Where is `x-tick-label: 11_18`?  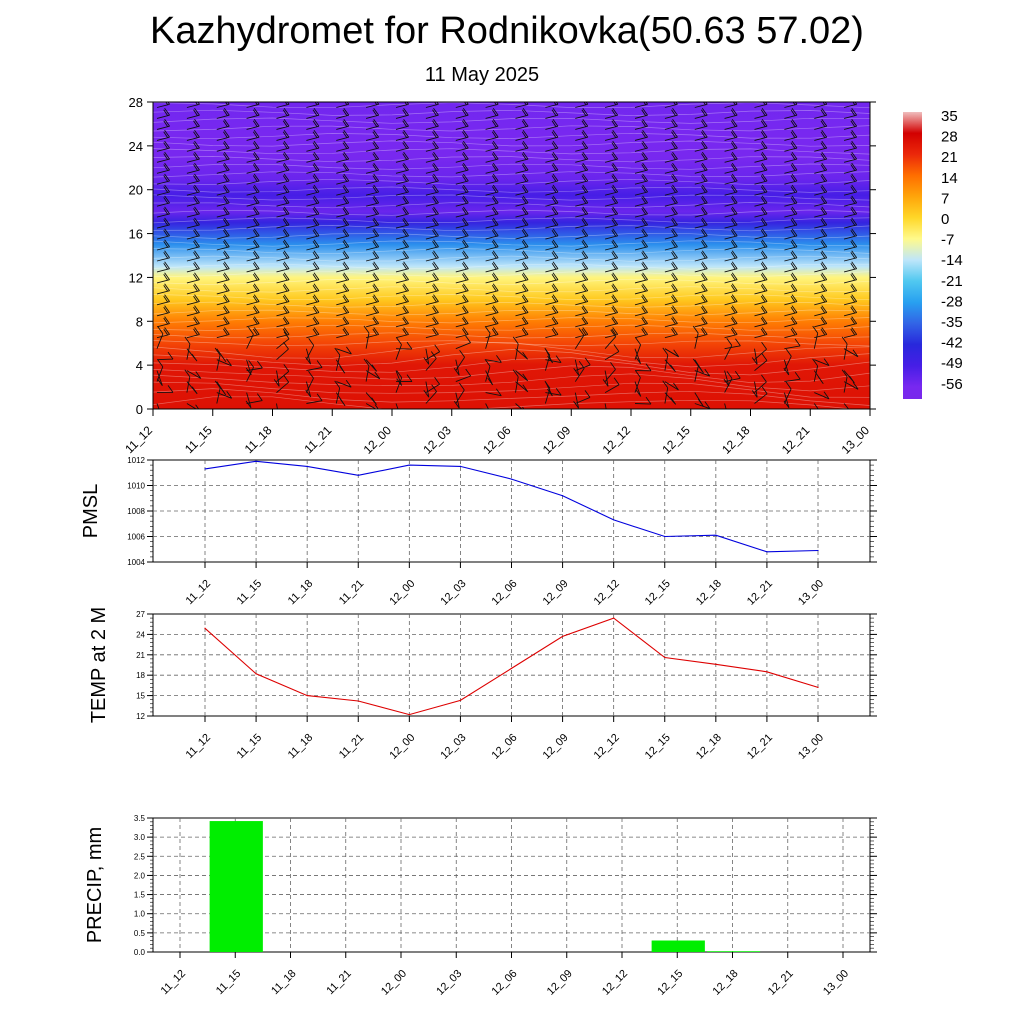 x-tick-label: 11_18 is located at coordinates (301, 747).